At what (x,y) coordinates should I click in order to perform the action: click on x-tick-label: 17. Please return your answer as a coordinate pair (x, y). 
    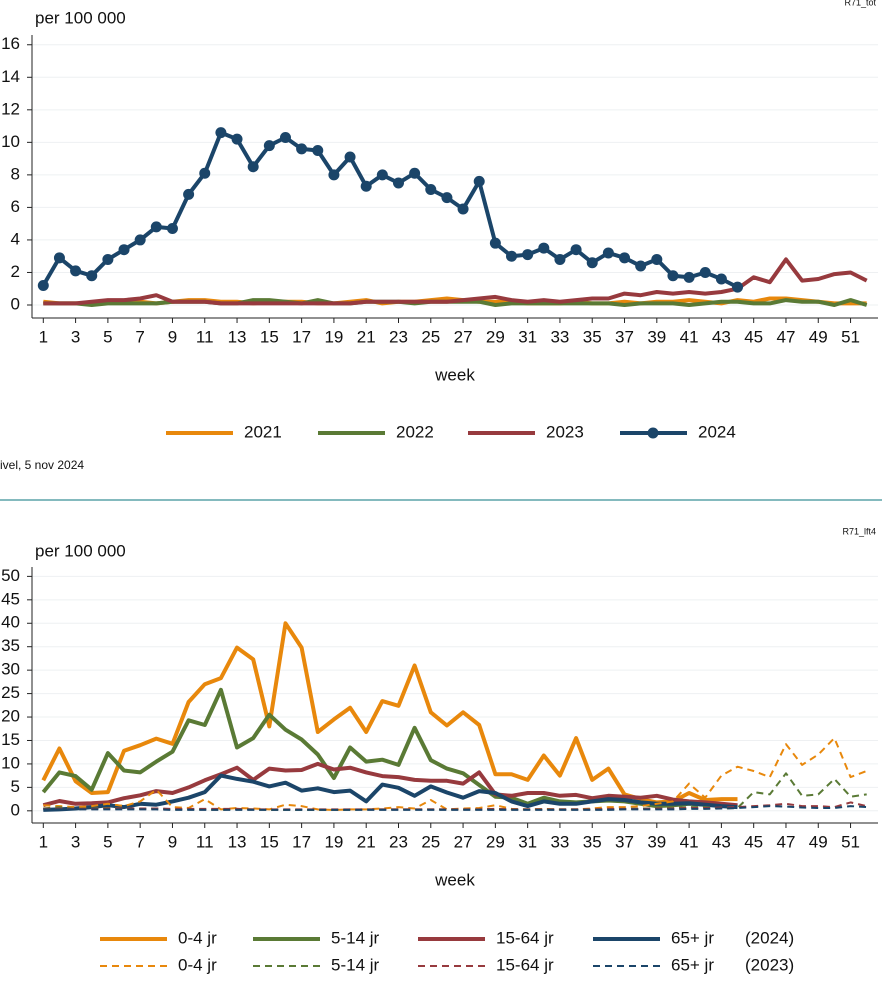
    Looking at the image, I should click on (301, 841).